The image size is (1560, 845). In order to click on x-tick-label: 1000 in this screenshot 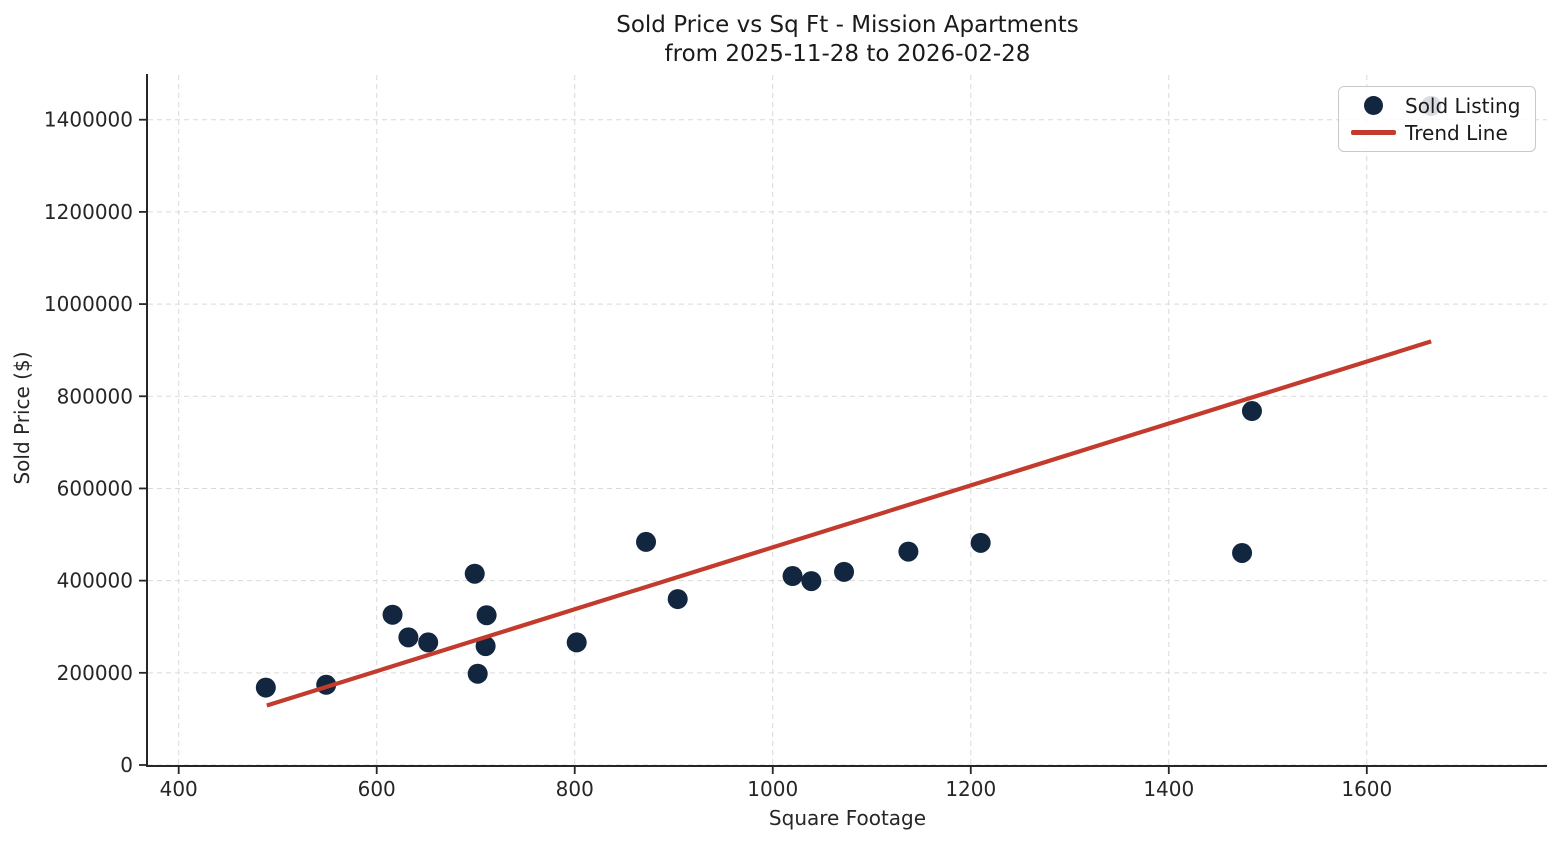, I will do `click(772, 789)`.